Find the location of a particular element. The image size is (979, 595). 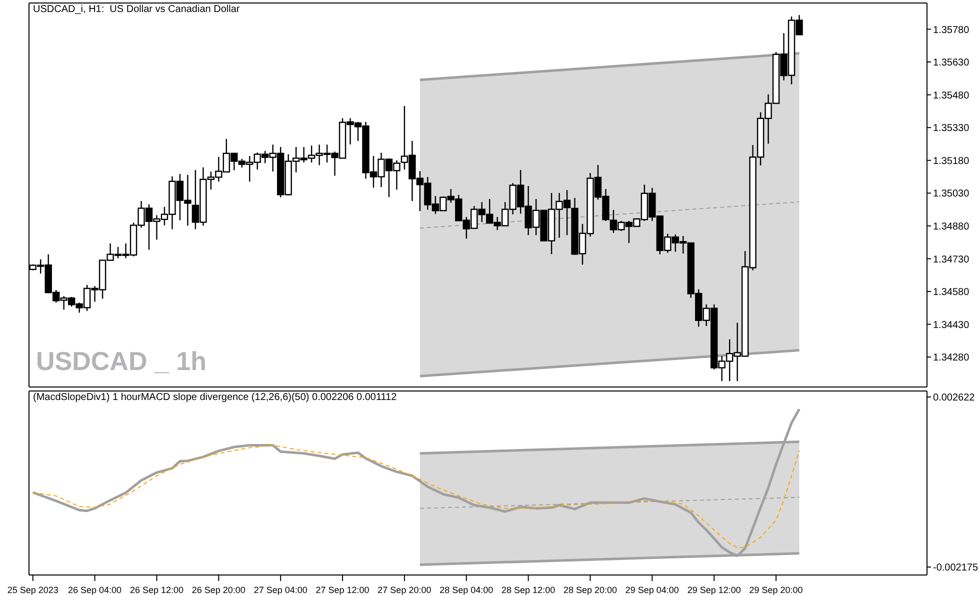

y-tick-label: 1.34280 is located at coordinates (951, 358).